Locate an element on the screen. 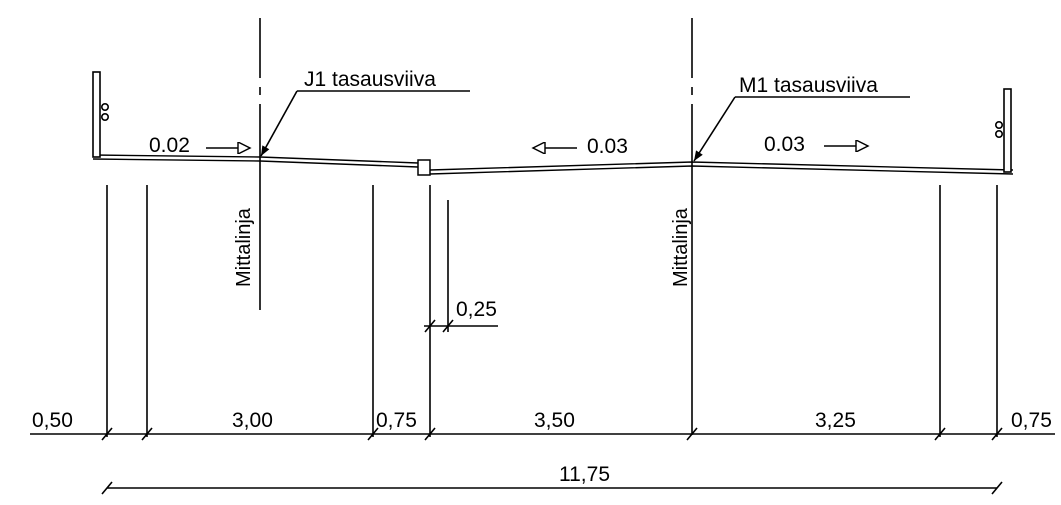 The height and width of the screenshot is (505, 1061). offset-label: 0,25 is located at coordinates (476, 309).